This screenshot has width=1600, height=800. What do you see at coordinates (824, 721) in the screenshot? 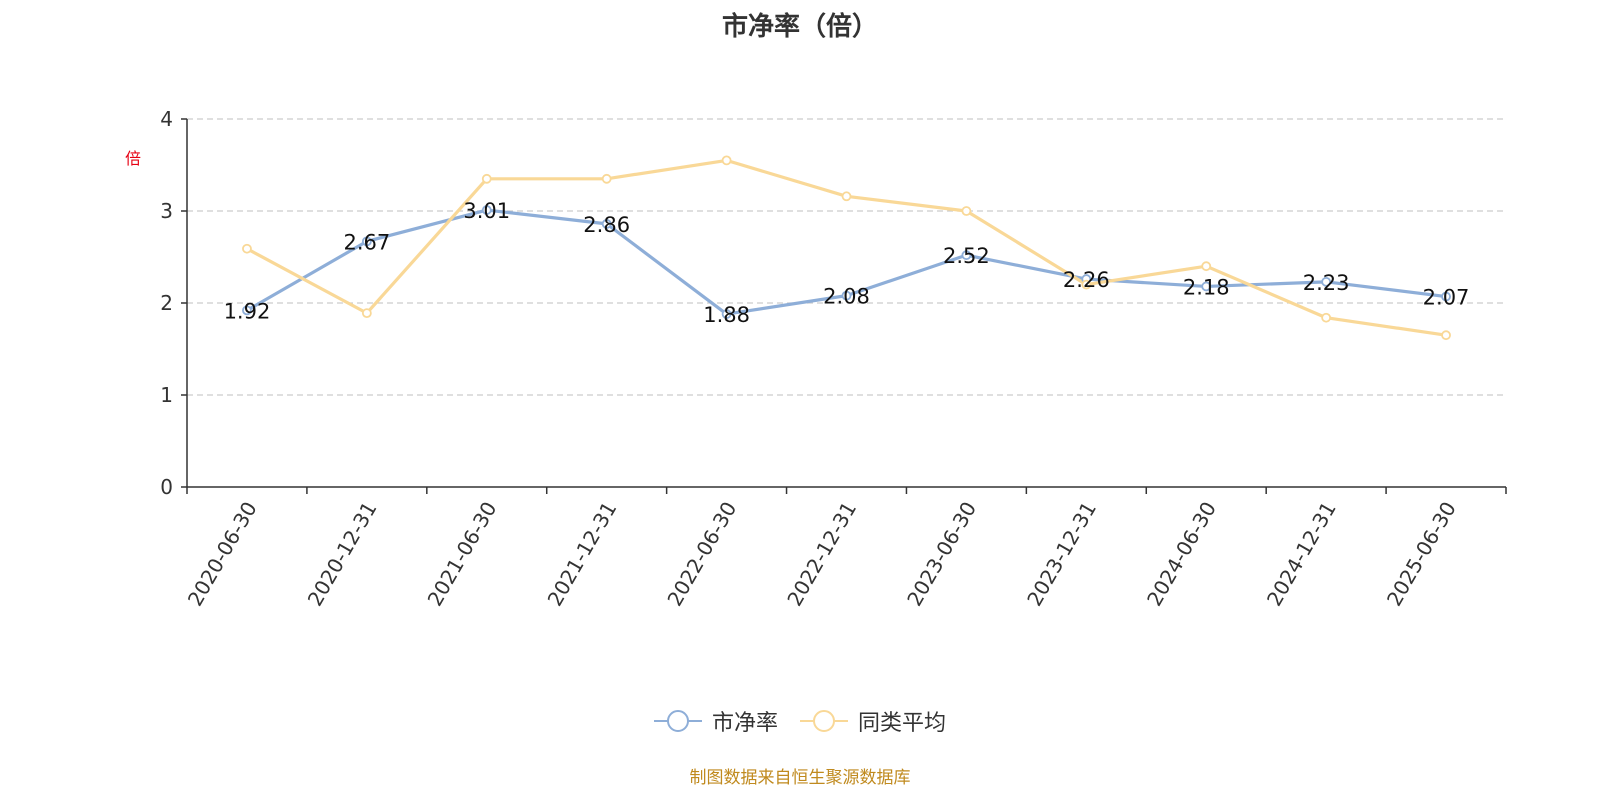
I see `legend-swatch-peer-avg` at bounding box center [824, 721].